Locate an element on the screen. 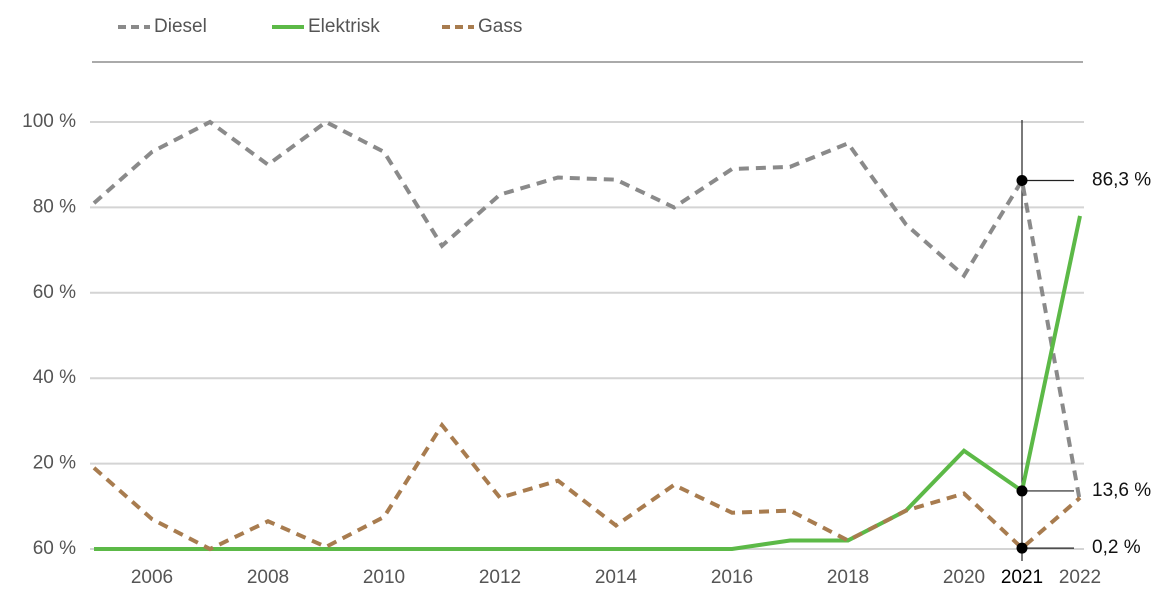 This screenshot has height=593, width=1169. hover-label: 86,3 % is located at coordinates (1121, 180).